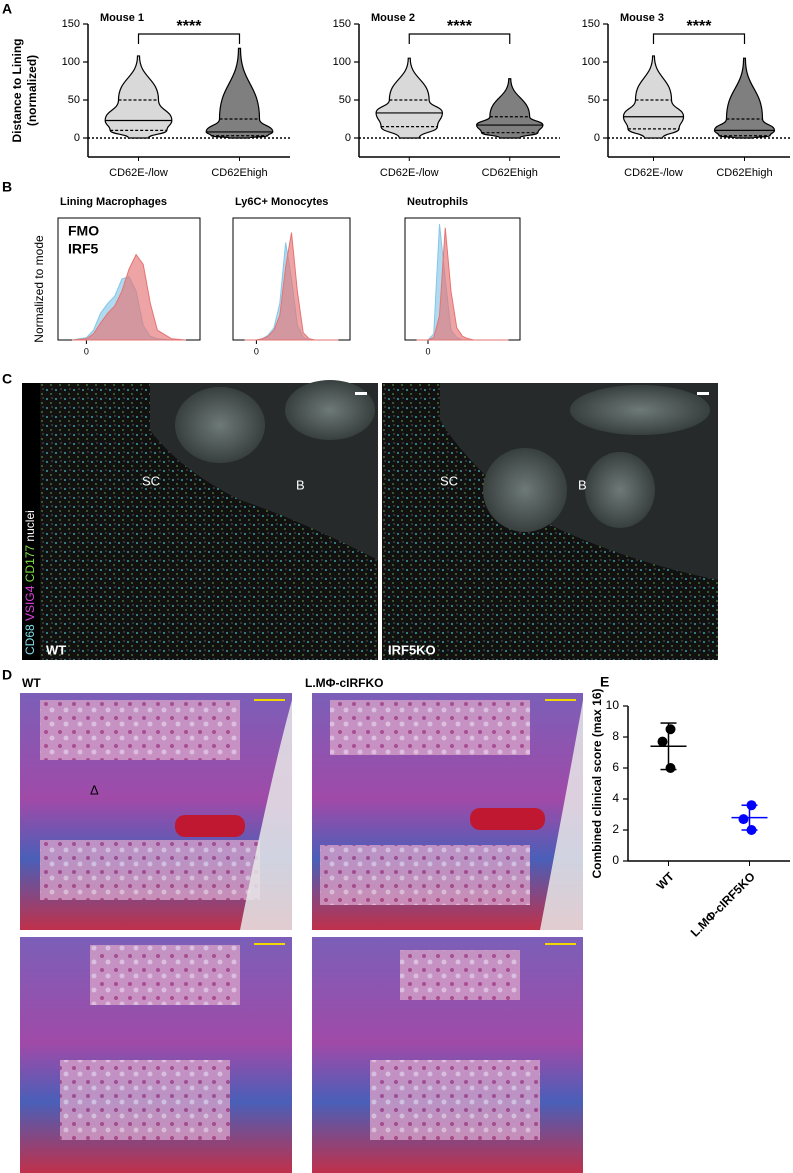 The image size is (793, 1173). What do you see at coordinates (666, 881) in the screenshot?
I see `x-tick-label: WT` at bounding box center [666, 881].